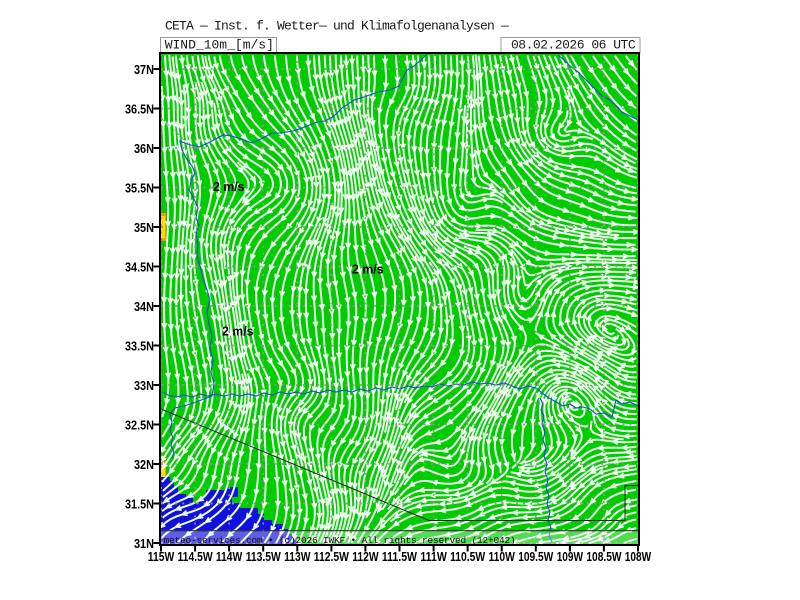 The width and height of the screenshot is (800, 600). Describe the element at coordinates (263, 557) in the screenshot. I see `svg-text: 113.5W` at that location.